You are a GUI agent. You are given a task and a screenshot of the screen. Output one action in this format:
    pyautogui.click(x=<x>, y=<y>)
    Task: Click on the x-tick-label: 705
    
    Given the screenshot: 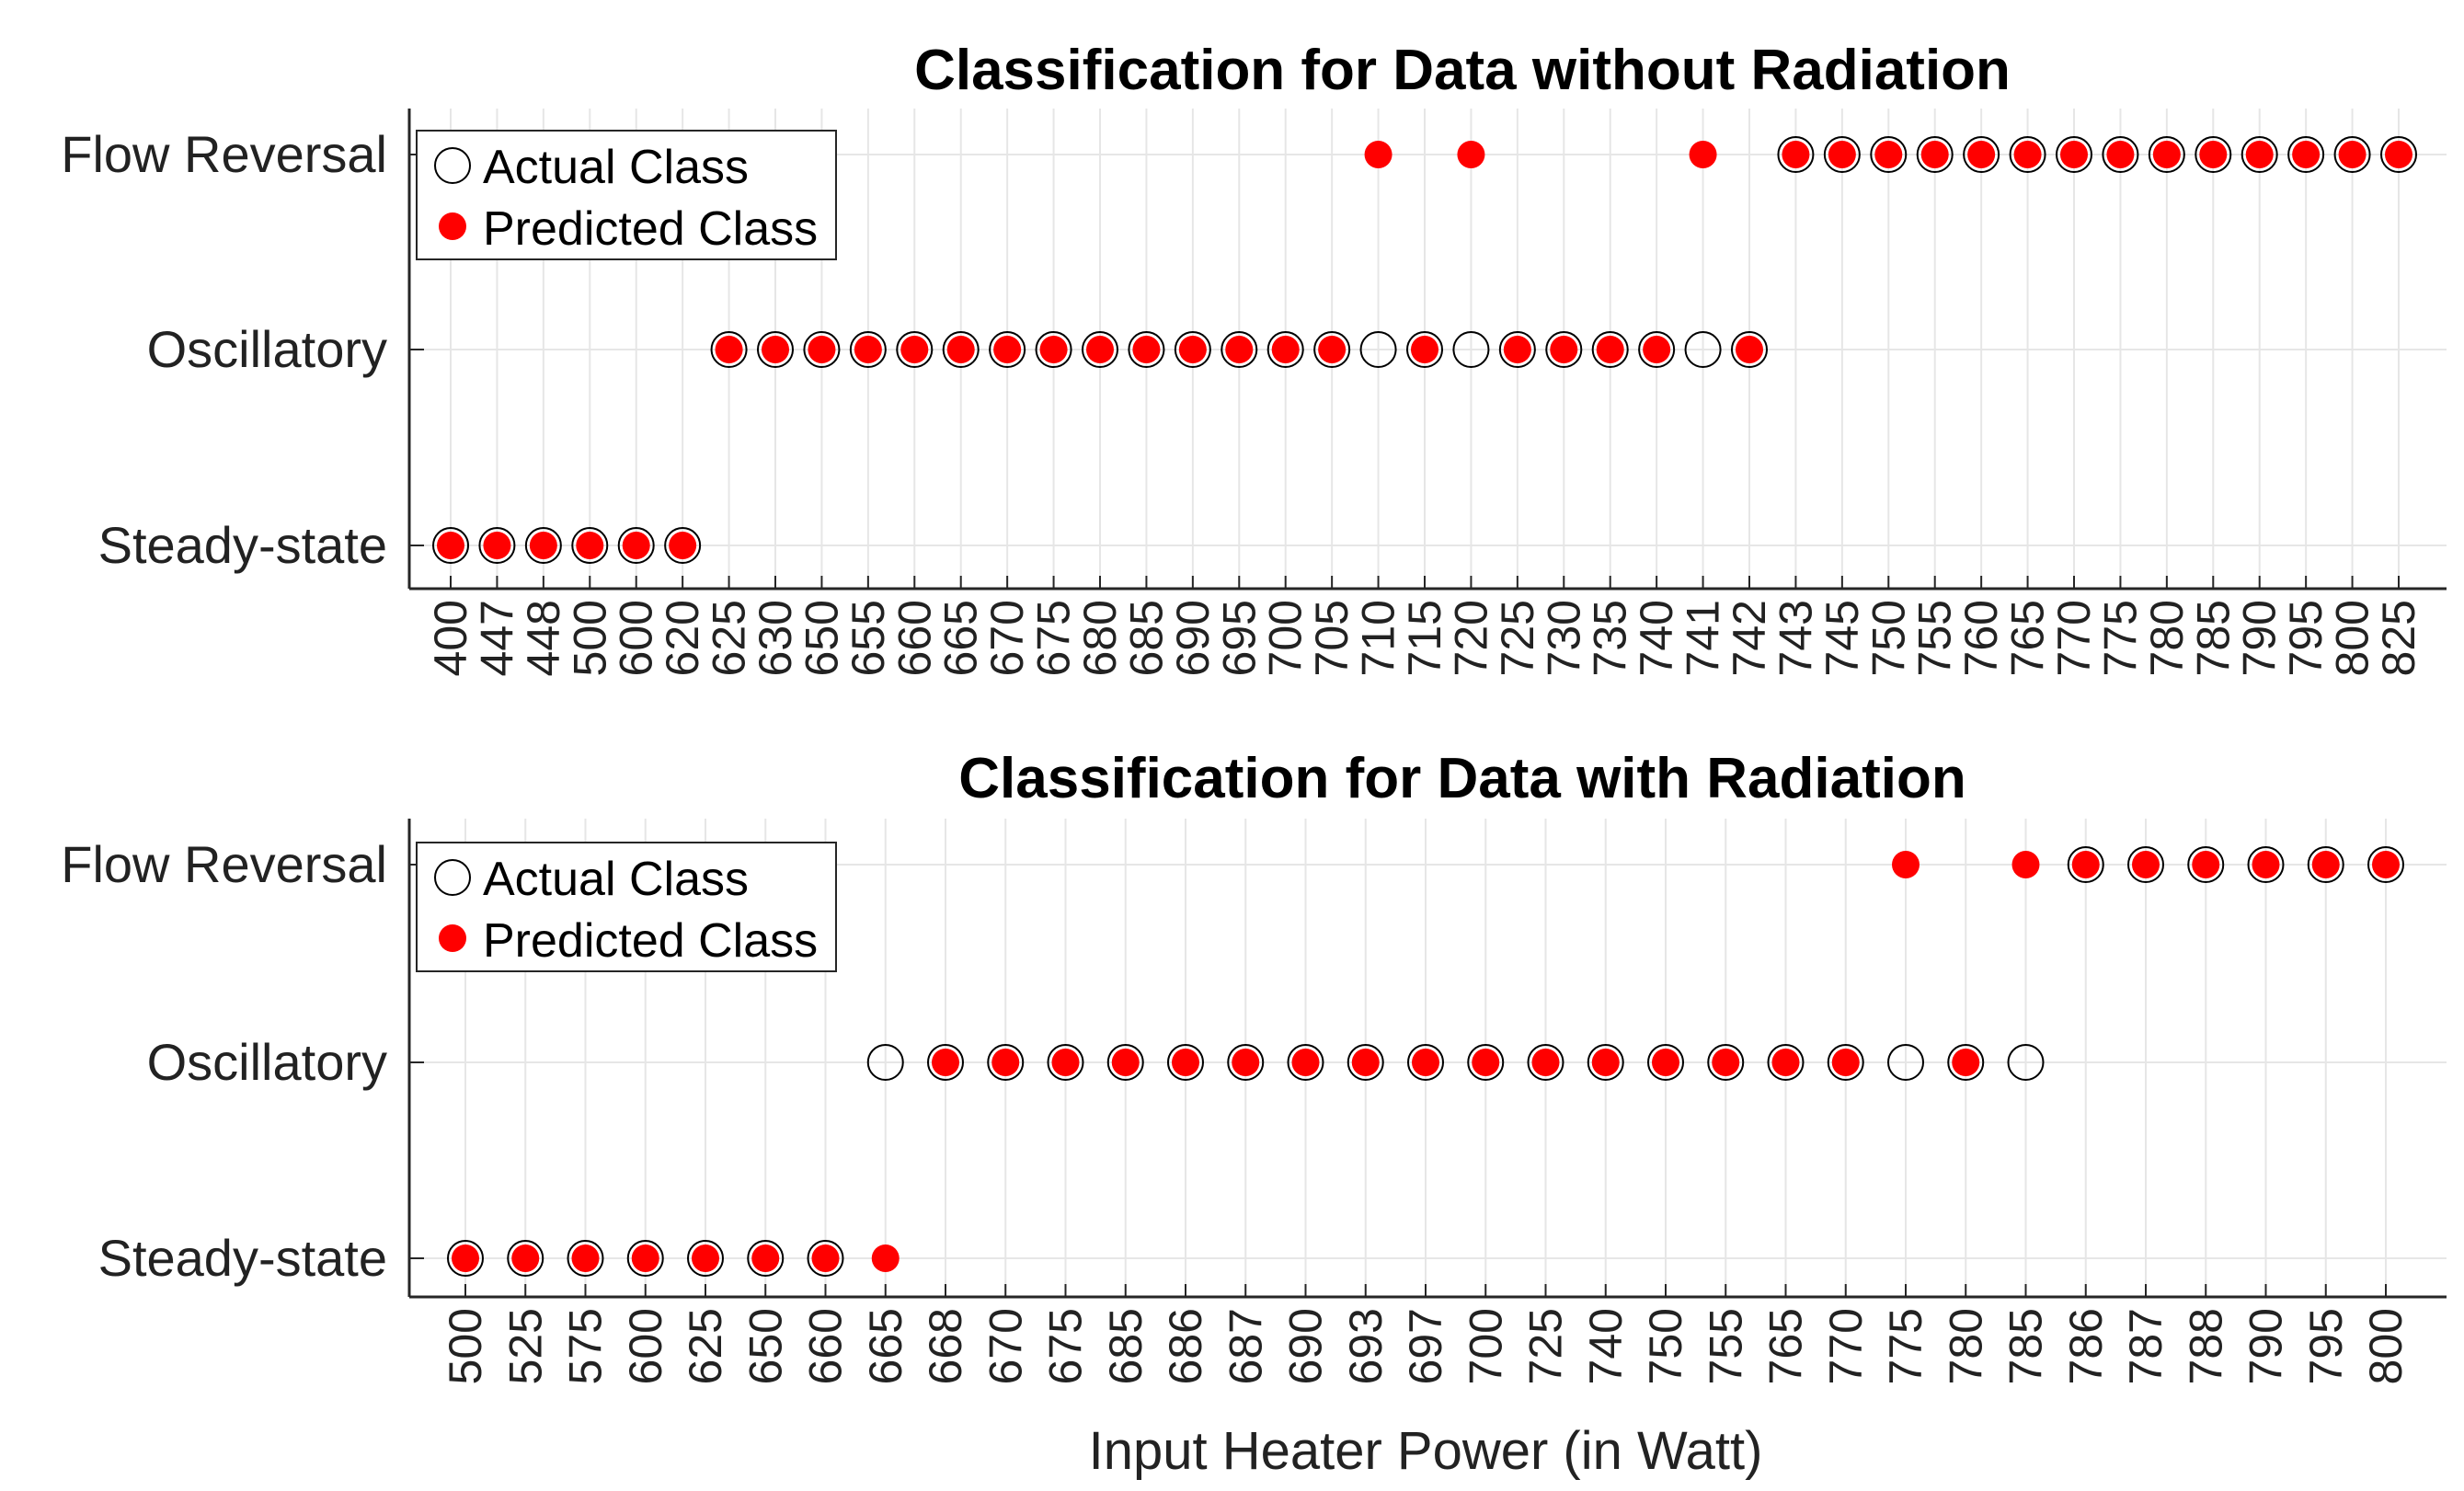 What is the action you would take?
    pyautogui.click(x=1332, y=638)
    